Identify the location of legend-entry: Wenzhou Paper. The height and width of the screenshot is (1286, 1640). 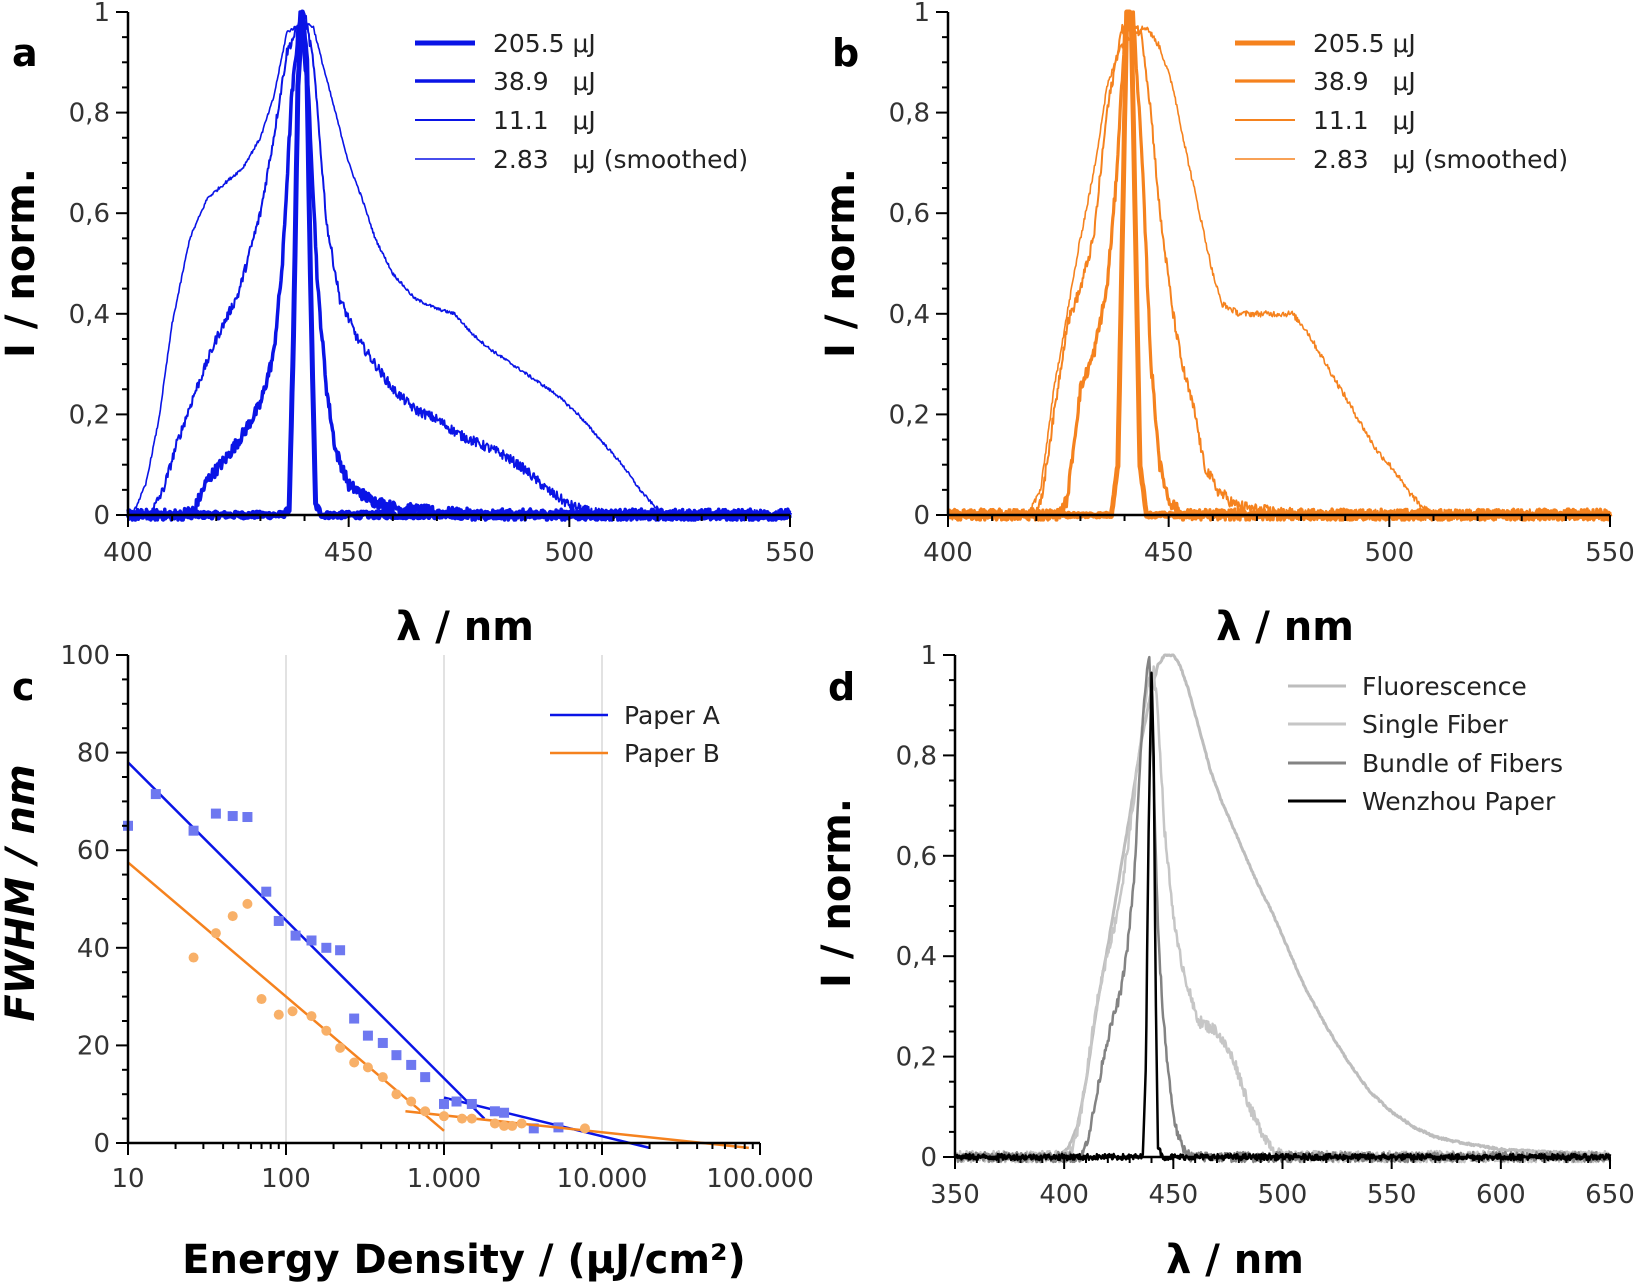
(1422, 801).